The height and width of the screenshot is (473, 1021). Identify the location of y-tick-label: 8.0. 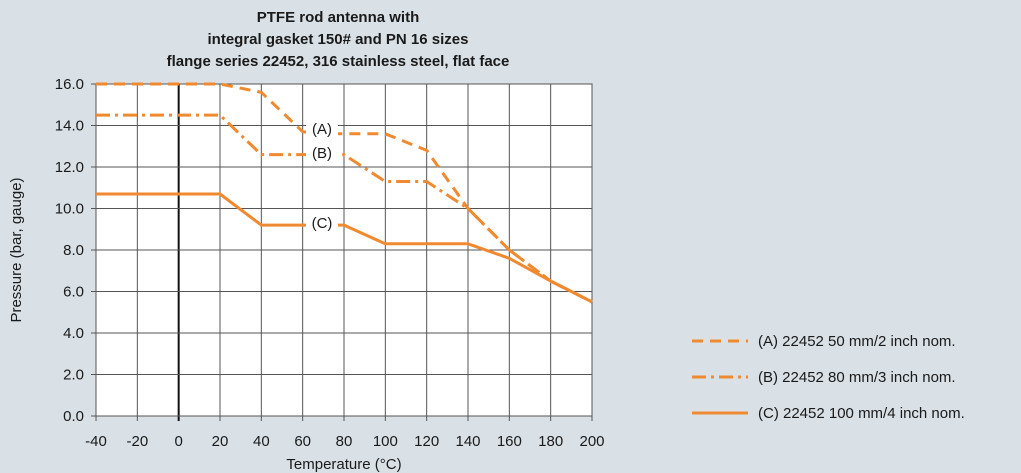
(73, 250).